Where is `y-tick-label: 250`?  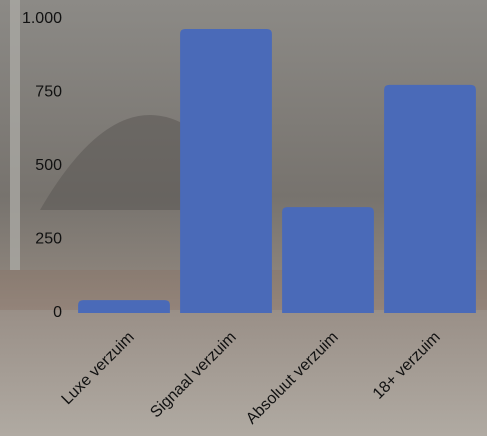
y-tick-label: 250 is located at coordinates (48, 239).